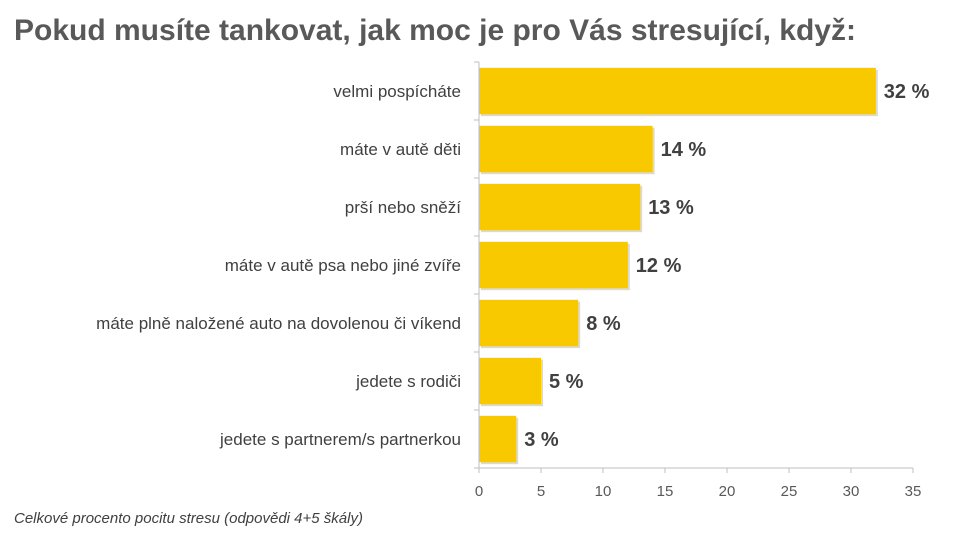 The width and height of the screenshot is (960, 540). What do you see at coordinates (400, 149) in the screenshot?
I see `category-label: máte v autě děti` at bounding box center [400, 149].